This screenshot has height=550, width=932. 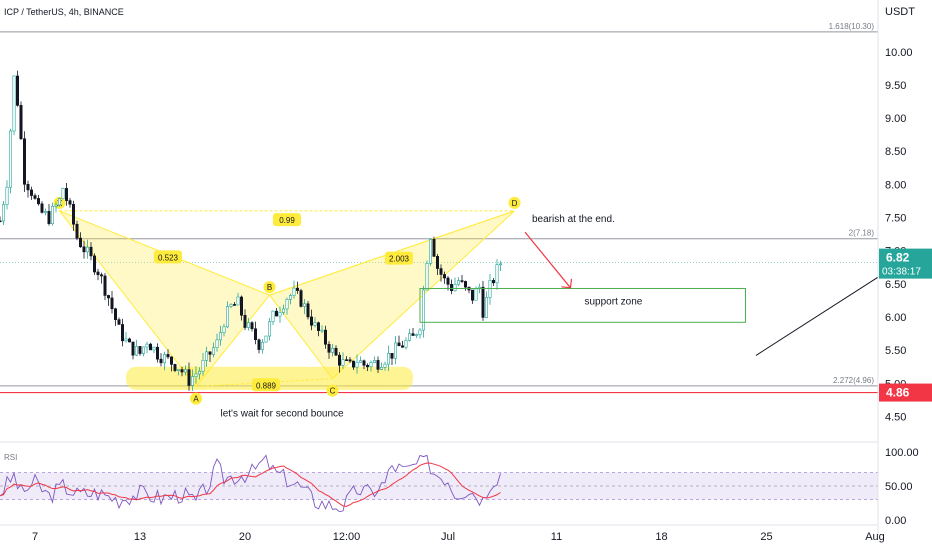 What do you see at coordinates (399, 258) in the screenshot?
I see `ratio-badge` at bounding box center [399, 258].